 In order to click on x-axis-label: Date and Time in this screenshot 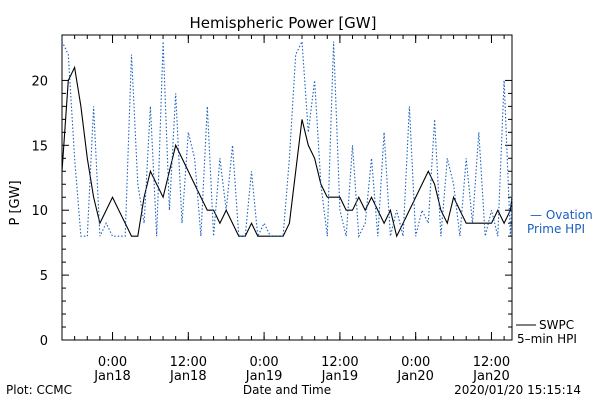, I will do `click(287, 390)`.